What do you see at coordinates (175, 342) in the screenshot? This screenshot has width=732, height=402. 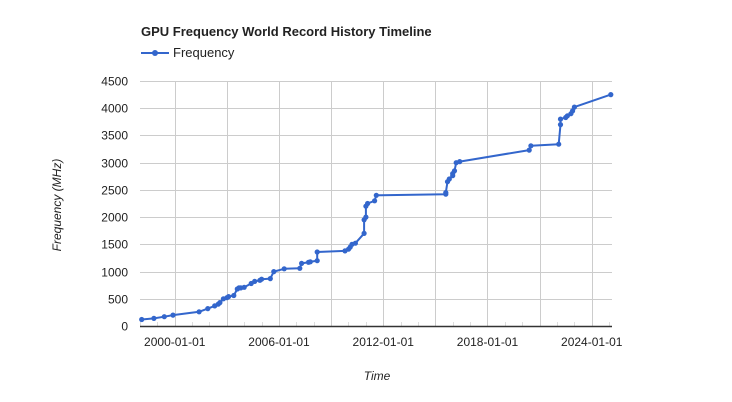 I see `svg-text: 2000-01-01` at bounding box center [175, 342].